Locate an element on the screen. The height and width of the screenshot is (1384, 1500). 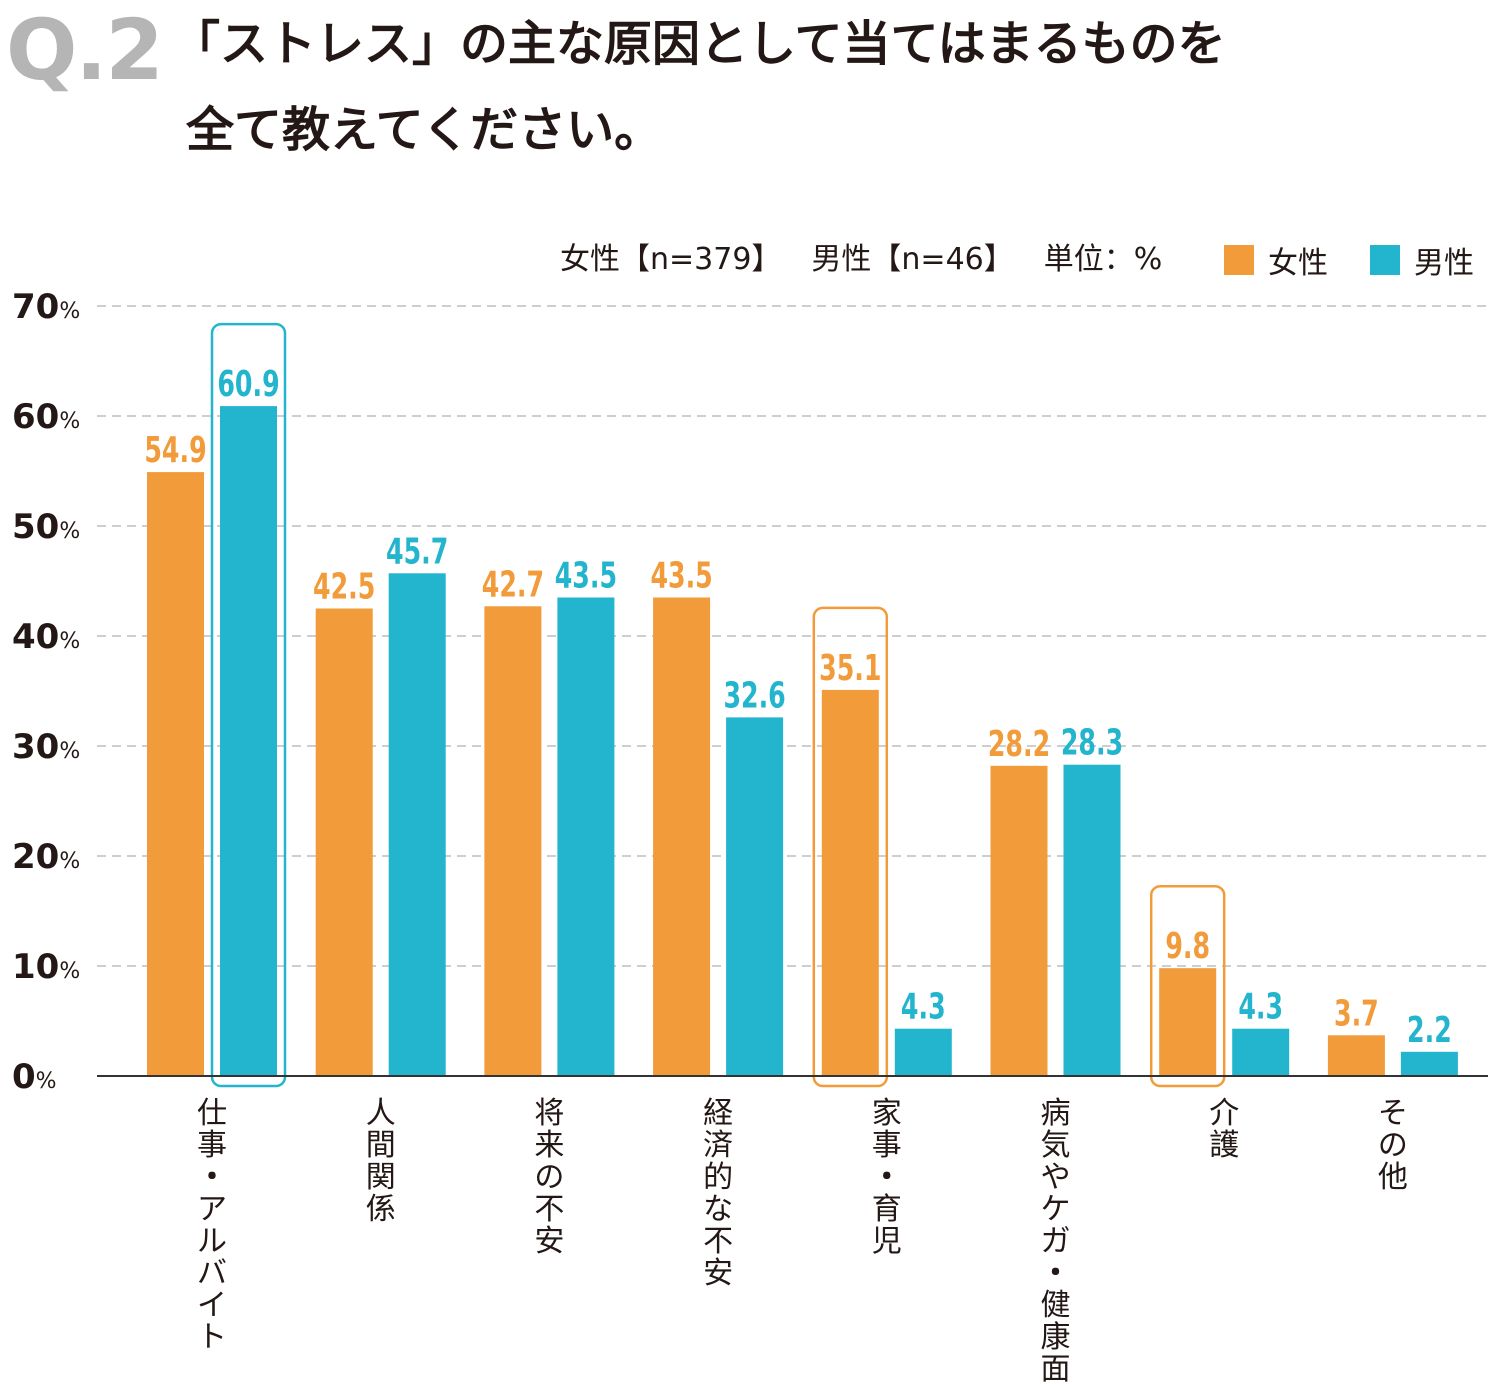
category-label: 病気やケガ・健康面 is located at coordinates (1056, 1240).